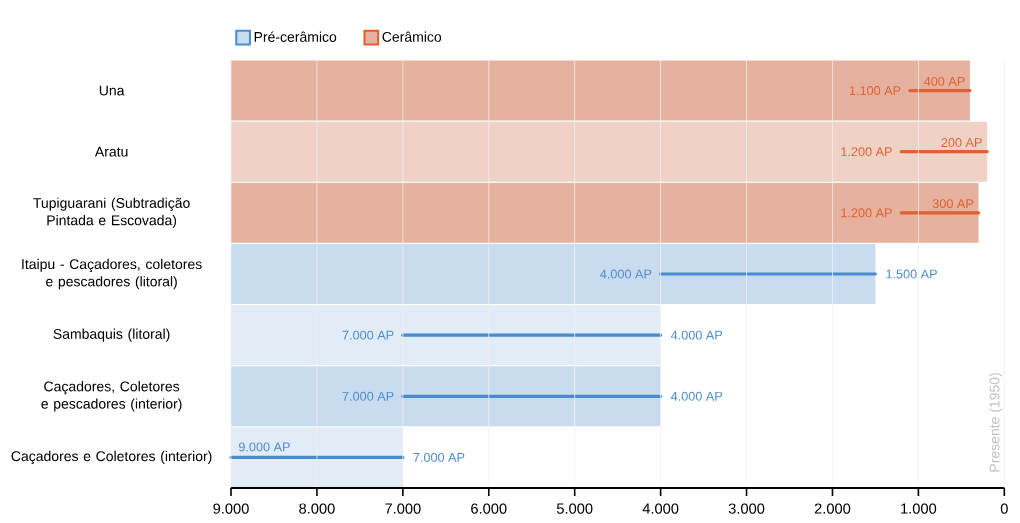 Image resolution: width=1020 pixels, height=523 pixels. What do you see at coordinates (875, 91) in the screenshot?
I see `annotation: 1.100 AP` at bounding box center [875, 91].